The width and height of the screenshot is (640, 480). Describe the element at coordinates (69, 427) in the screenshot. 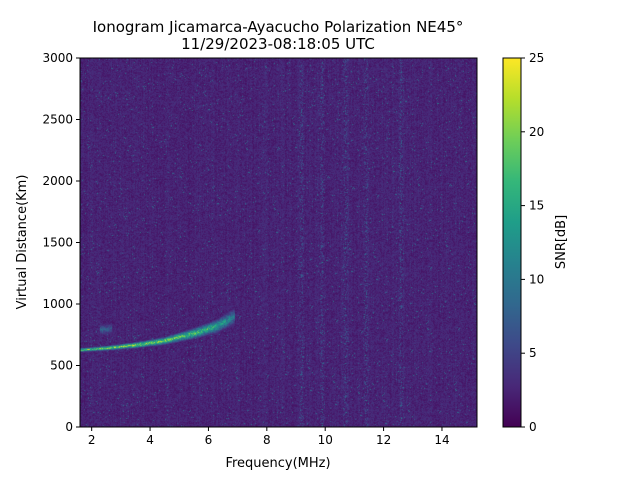

I see `y-tick-label: 0` at that location.